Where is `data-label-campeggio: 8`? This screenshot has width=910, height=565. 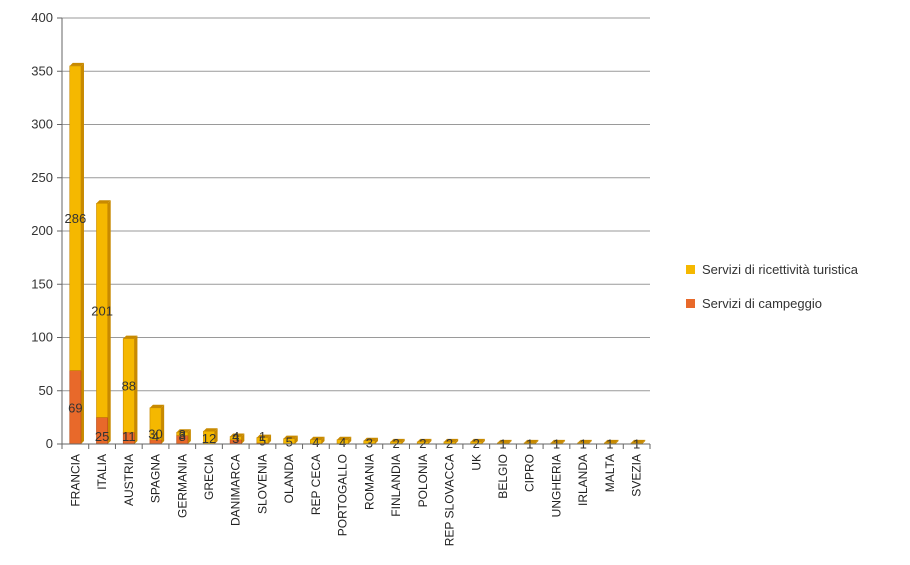 data-label-campeggio: 8 is located at coordinates (182, 436).